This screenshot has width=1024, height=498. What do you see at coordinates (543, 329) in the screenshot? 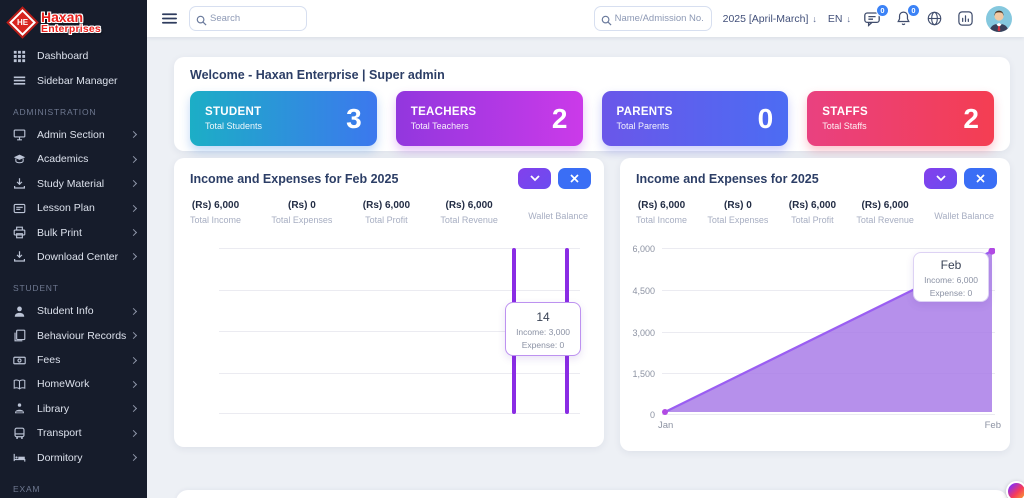
I see `chart-tooltip: 14 Income: 3,000 Expense: 0` at bounding box center [543, 329].